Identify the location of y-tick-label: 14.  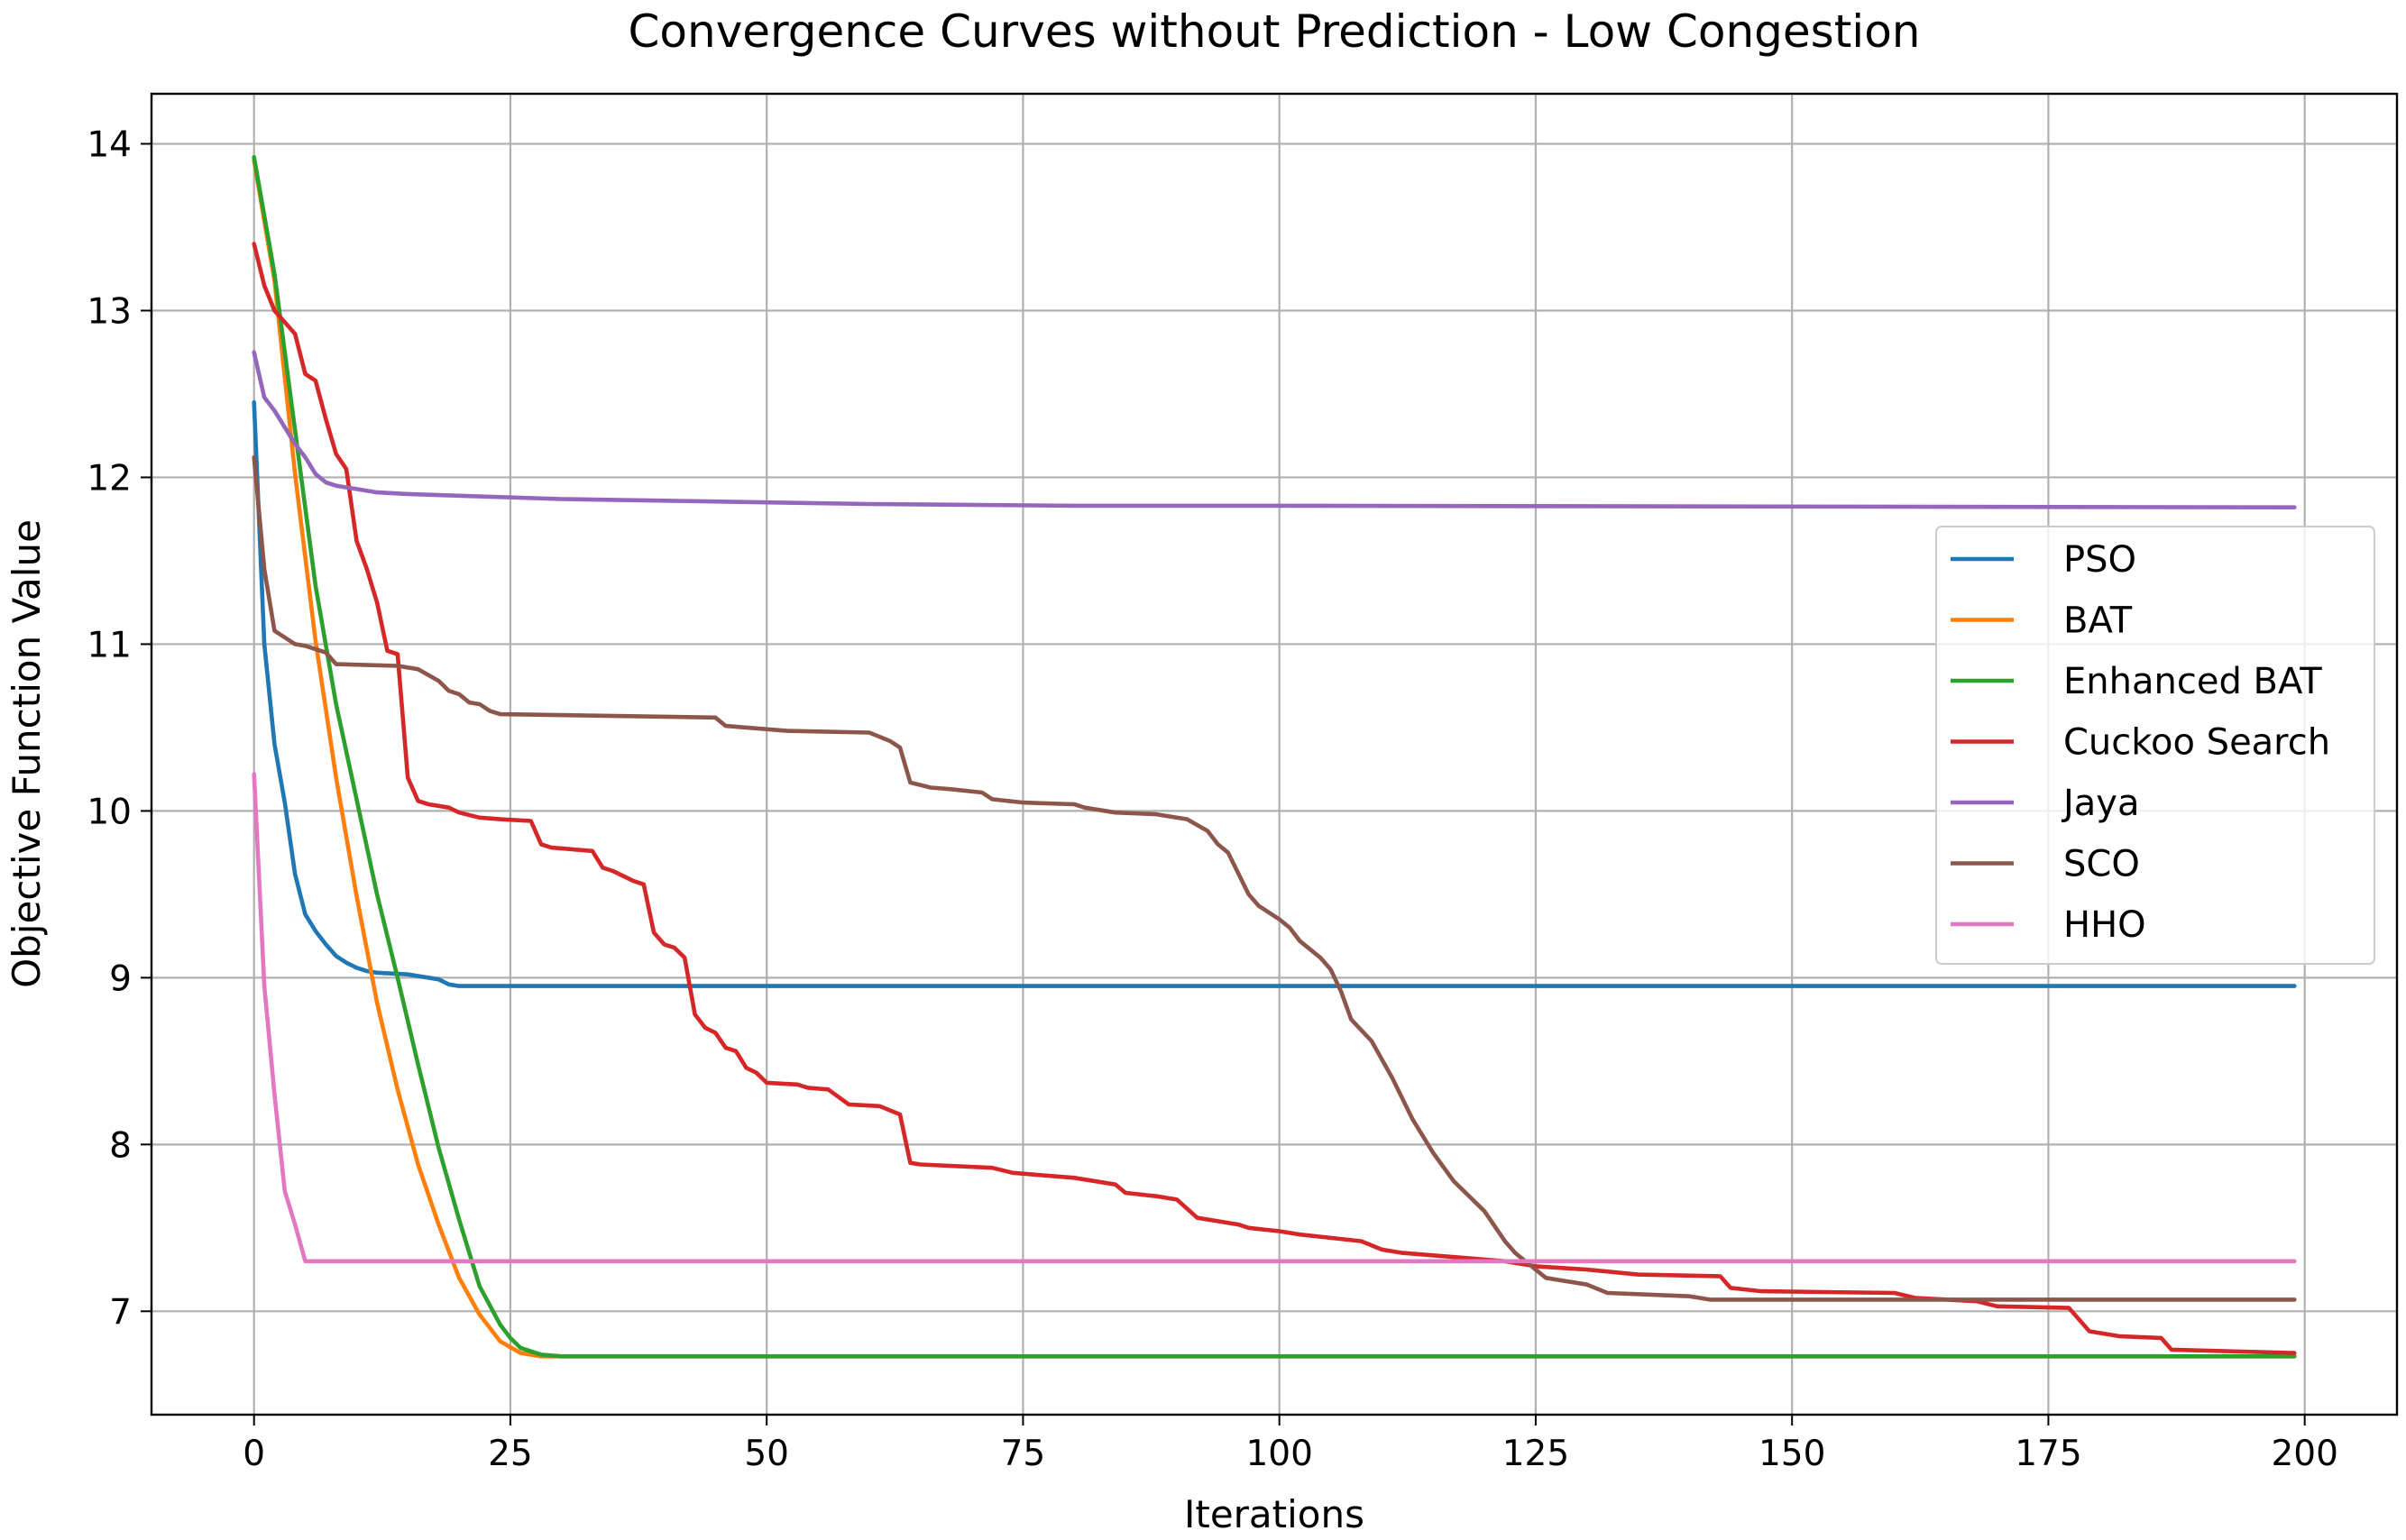
(109, 145).